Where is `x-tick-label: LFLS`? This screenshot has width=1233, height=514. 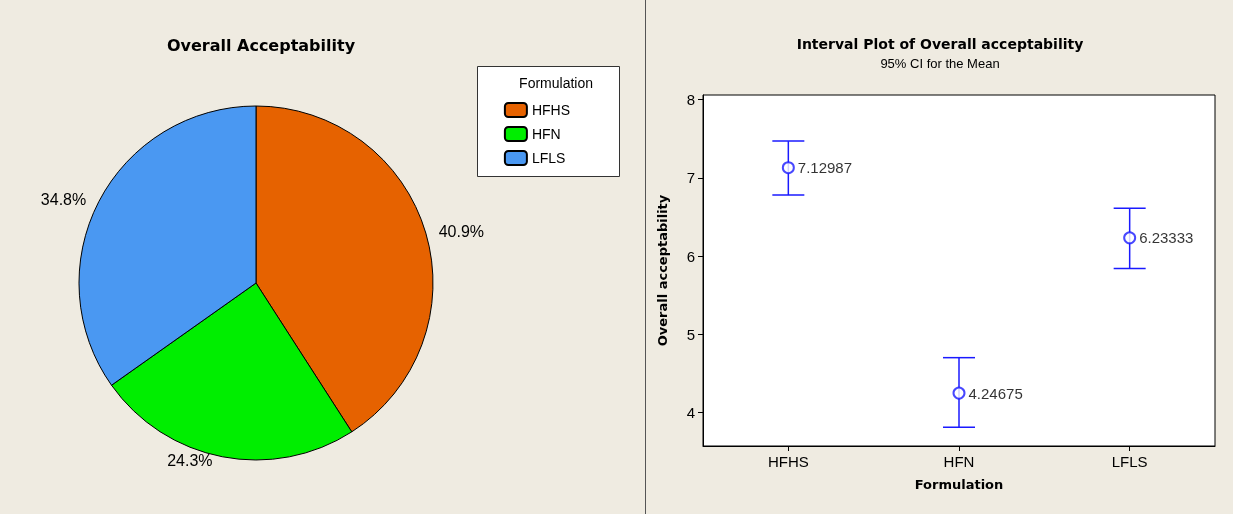 x-tick-label: LFLS is located at coordinates (1129, 461).